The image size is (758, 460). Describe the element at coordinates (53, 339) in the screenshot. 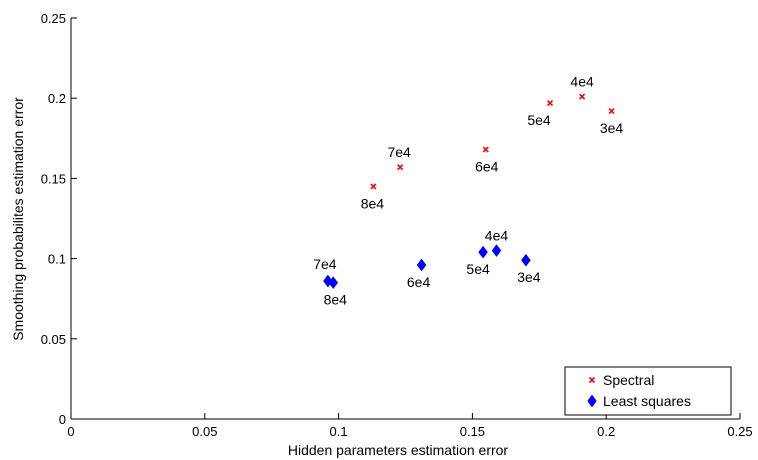

I see `y-tick-label: 0.05` at that location.